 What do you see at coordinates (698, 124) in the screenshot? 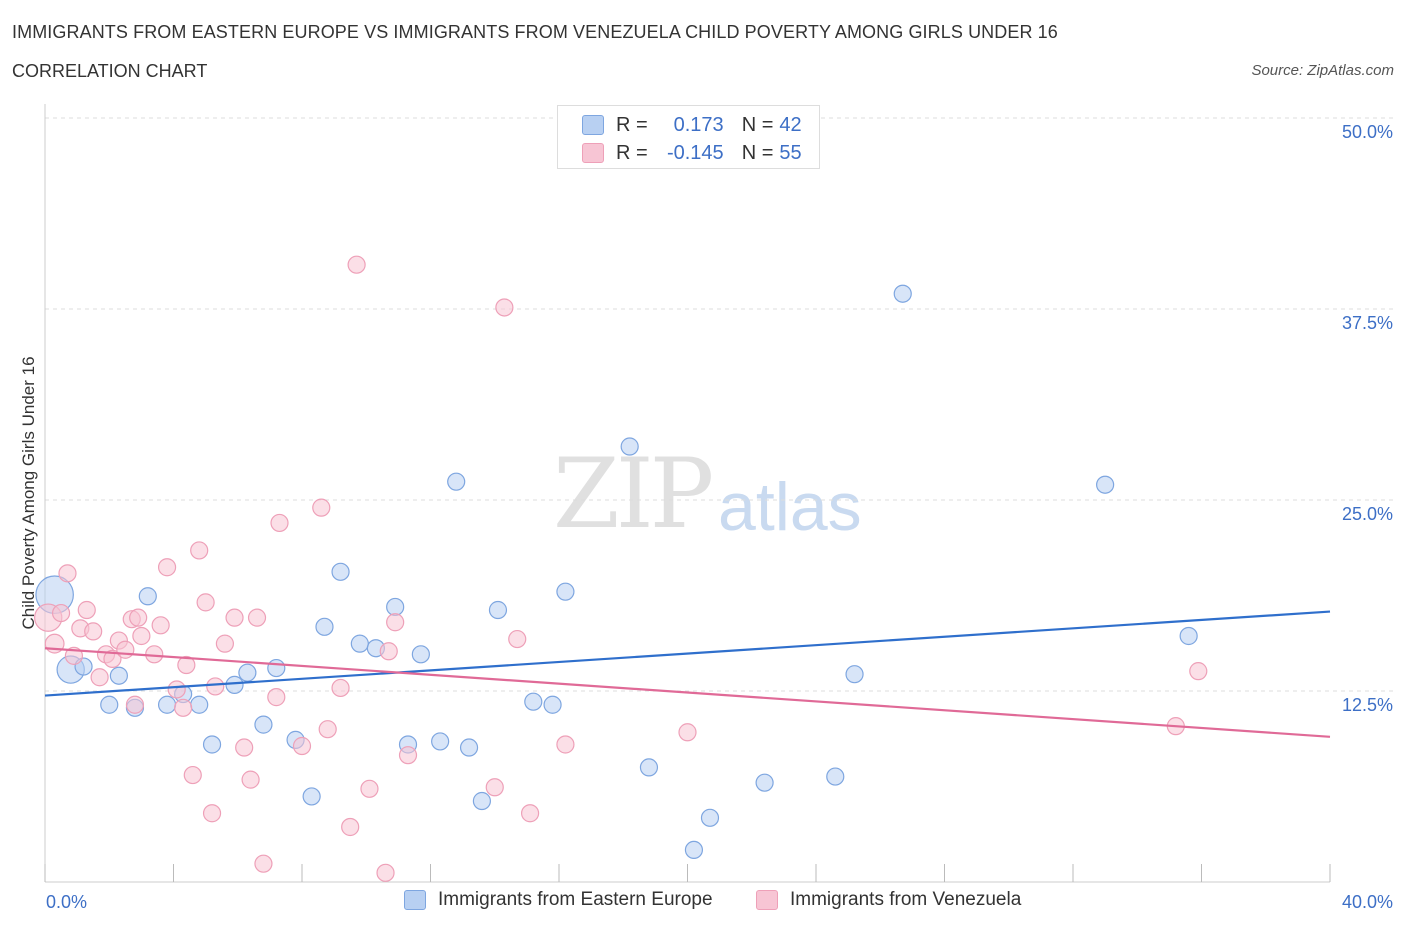
I see `legend-r-value: 0.173` at bounding box center [698, 124].